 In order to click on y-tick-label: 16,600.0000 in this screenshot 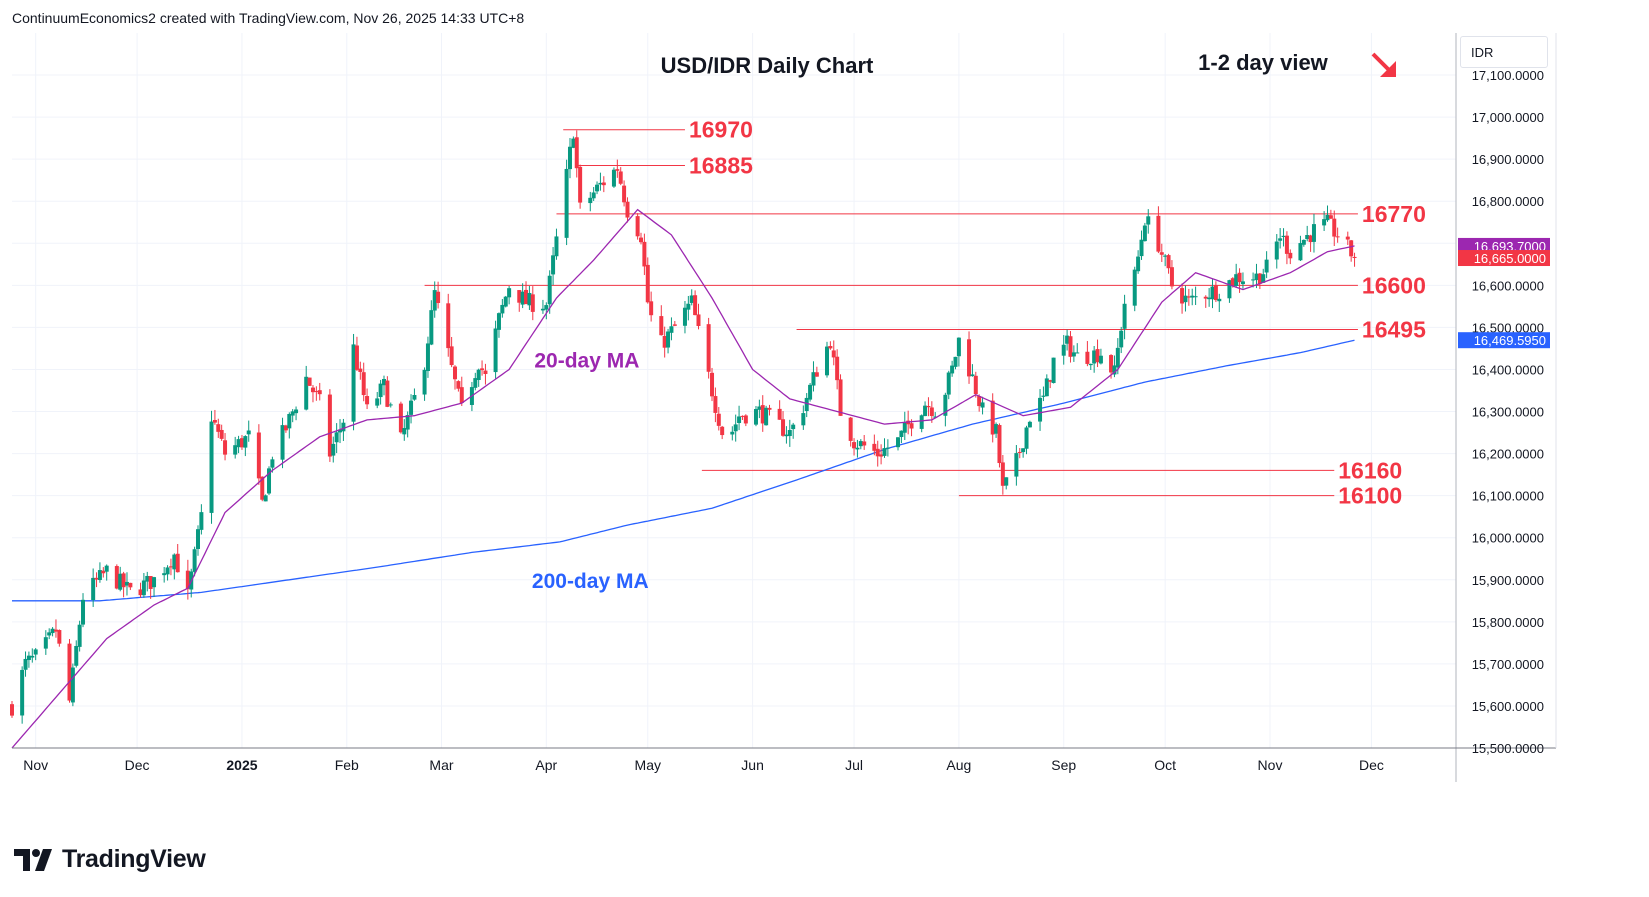, I will do `click(1508, 285)`.